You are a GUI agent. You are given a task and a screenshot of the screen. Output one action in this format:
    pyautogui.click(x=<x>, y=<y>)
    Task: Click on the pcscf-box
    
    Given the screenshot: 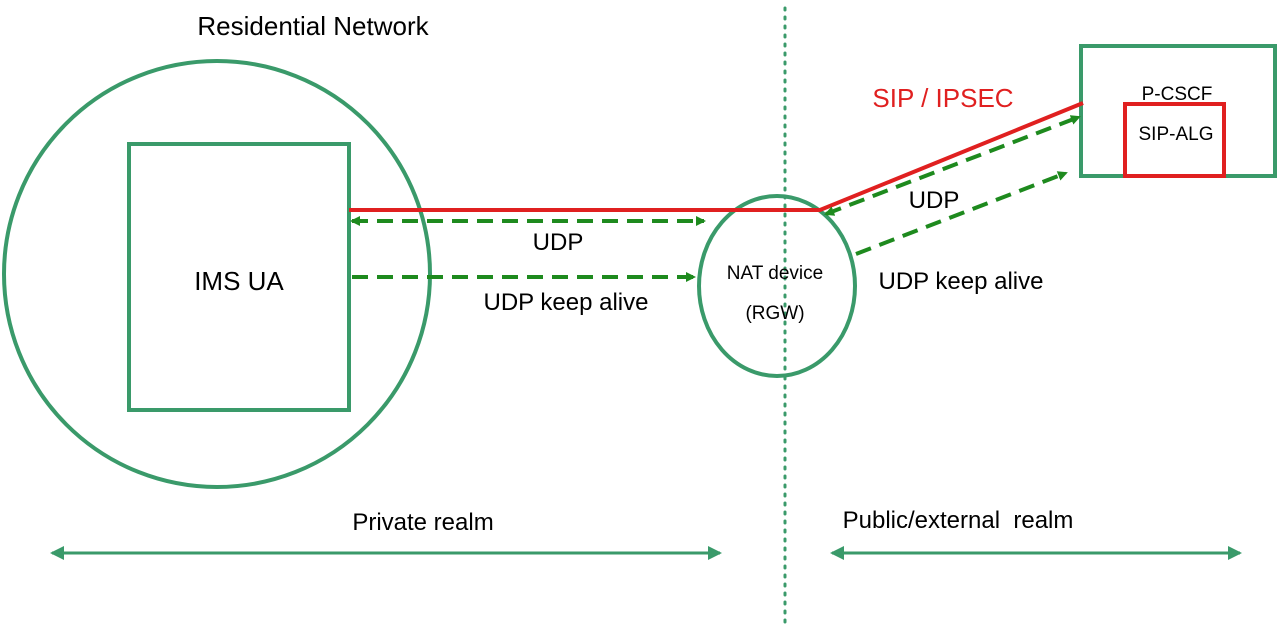 What is the action you would take?
    pyautogui.click(x=1178, y=111)
    